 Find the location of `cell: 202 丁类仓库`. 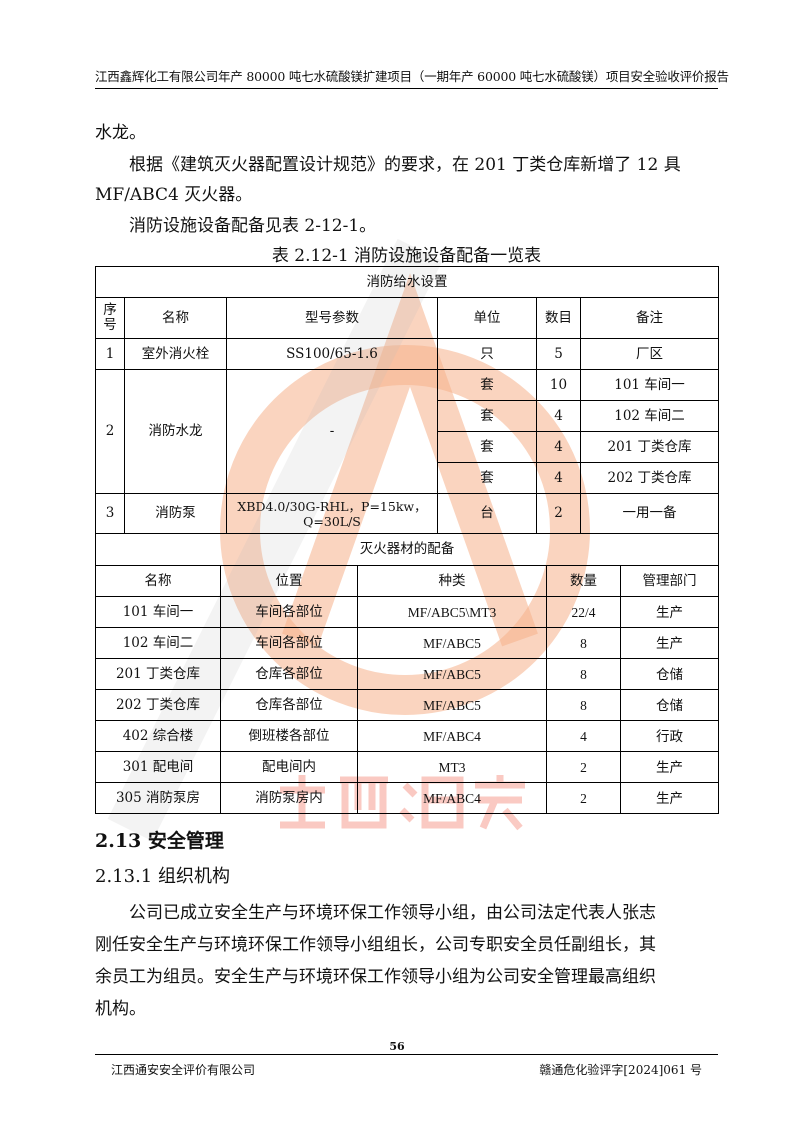

cell: 202 丁类仓库 is located at coordinates (158, 705).